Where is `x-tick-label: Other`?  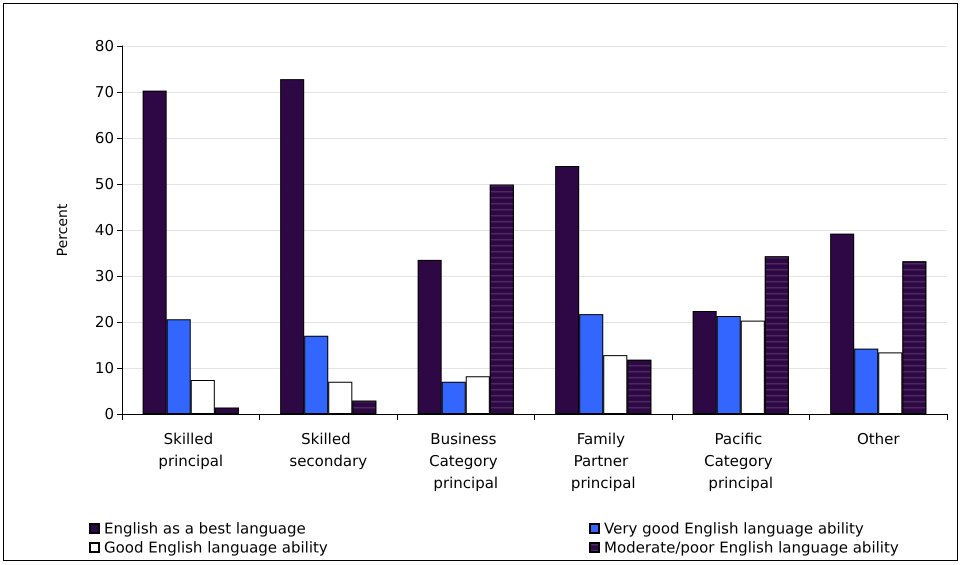
x-tick-label: Other is located at coordinates (878, 439).